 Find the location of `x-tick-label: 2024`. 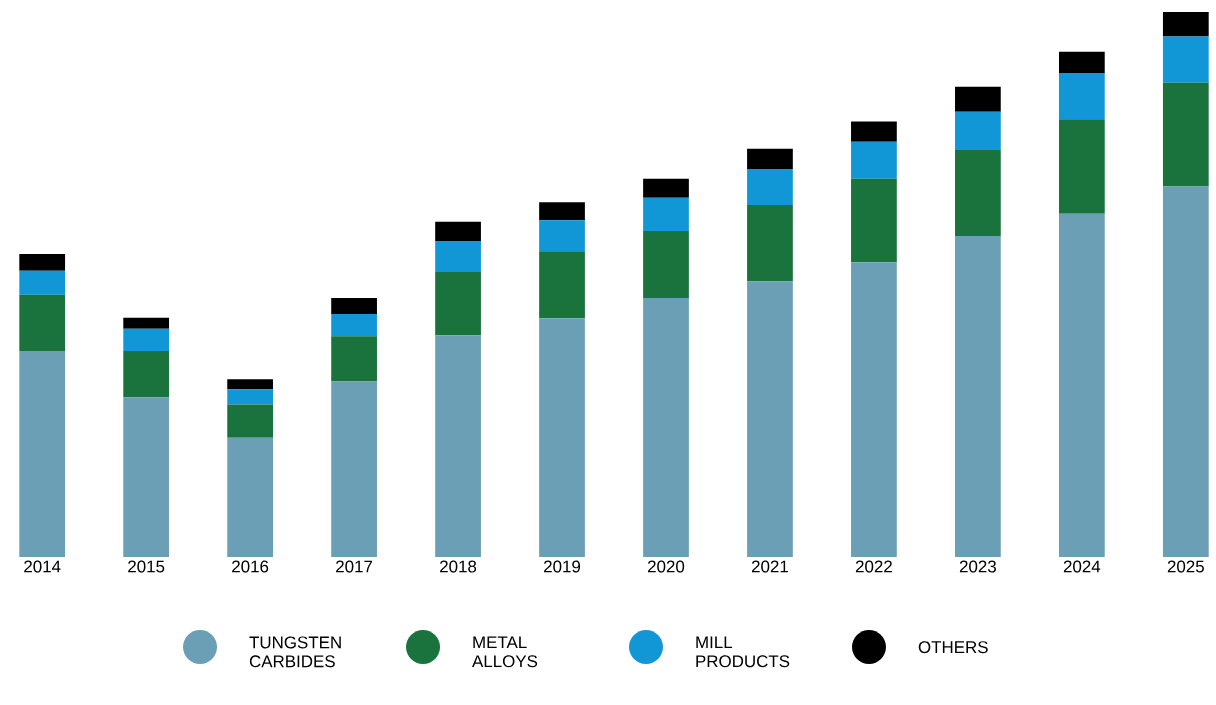

x-tick-label: 2024 is located at coordinates (1082, 566).